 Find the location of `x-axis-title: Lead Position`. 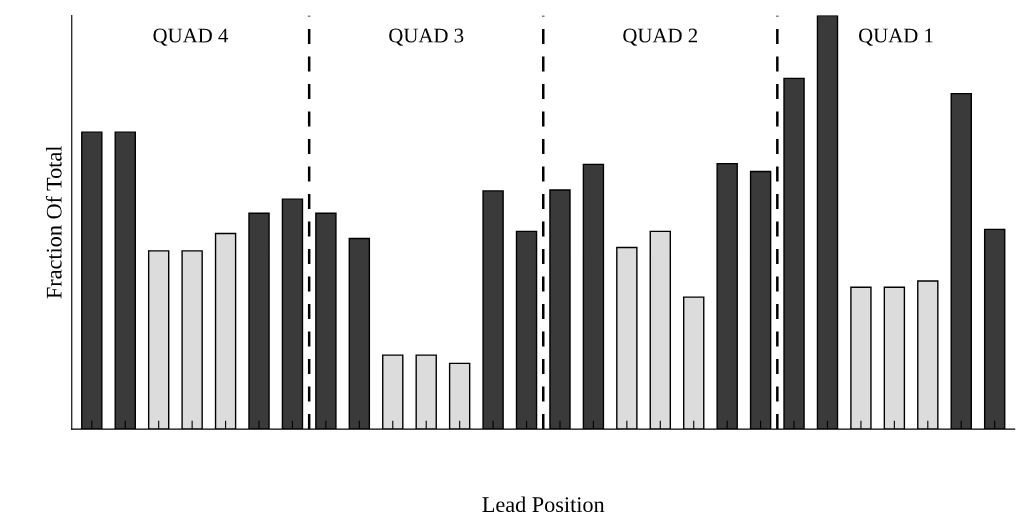

x-axis-title: Lead Position is located at coordinates (543, 504).